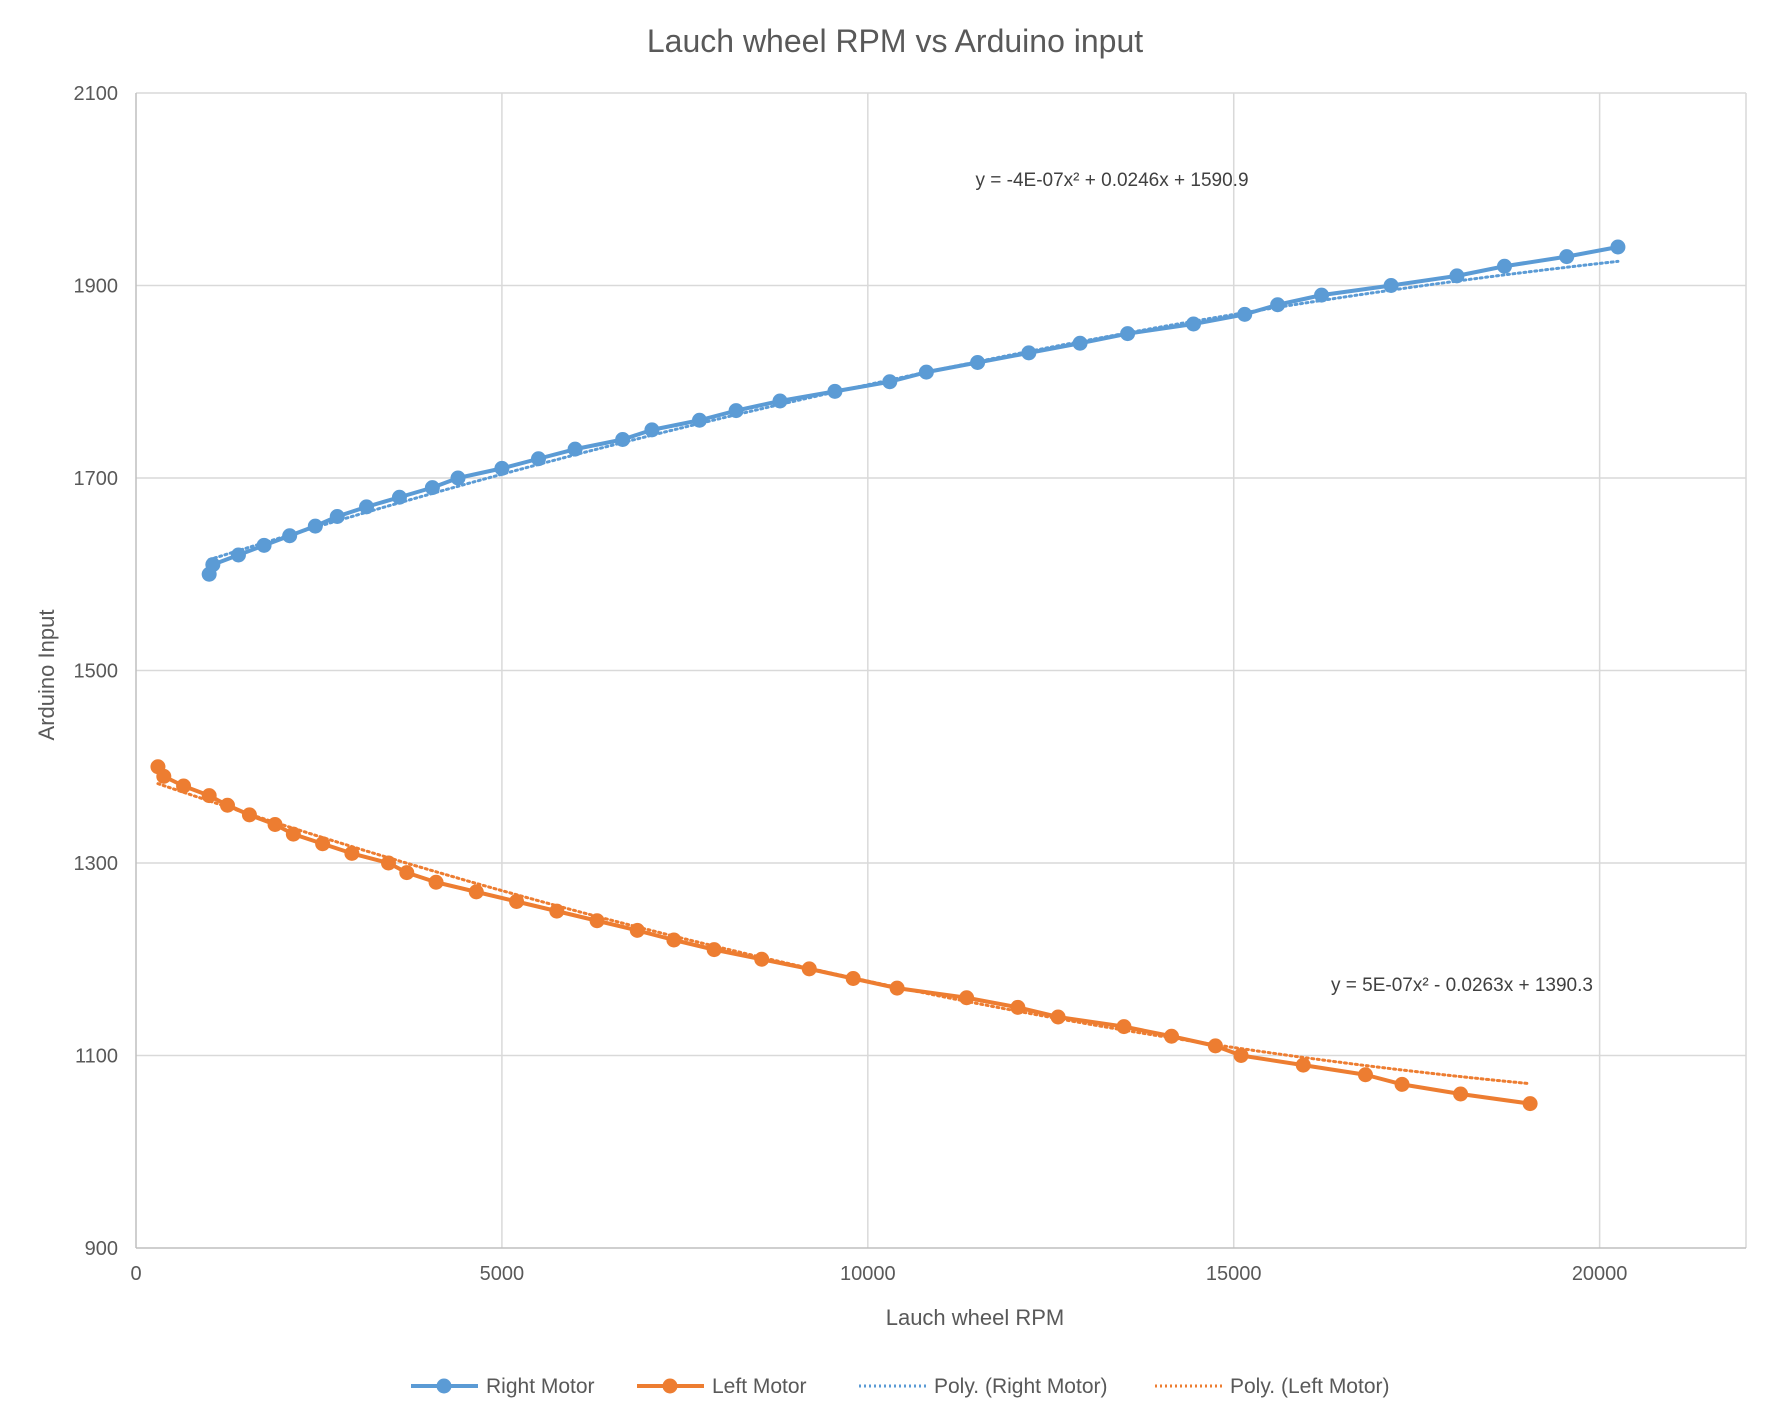 This screenshot has height=1408, width=1791. I want to click on trendline-equation-left-motor: y = 5E-07x² - 0.0263x + 1390.3, so click(1462, 985).